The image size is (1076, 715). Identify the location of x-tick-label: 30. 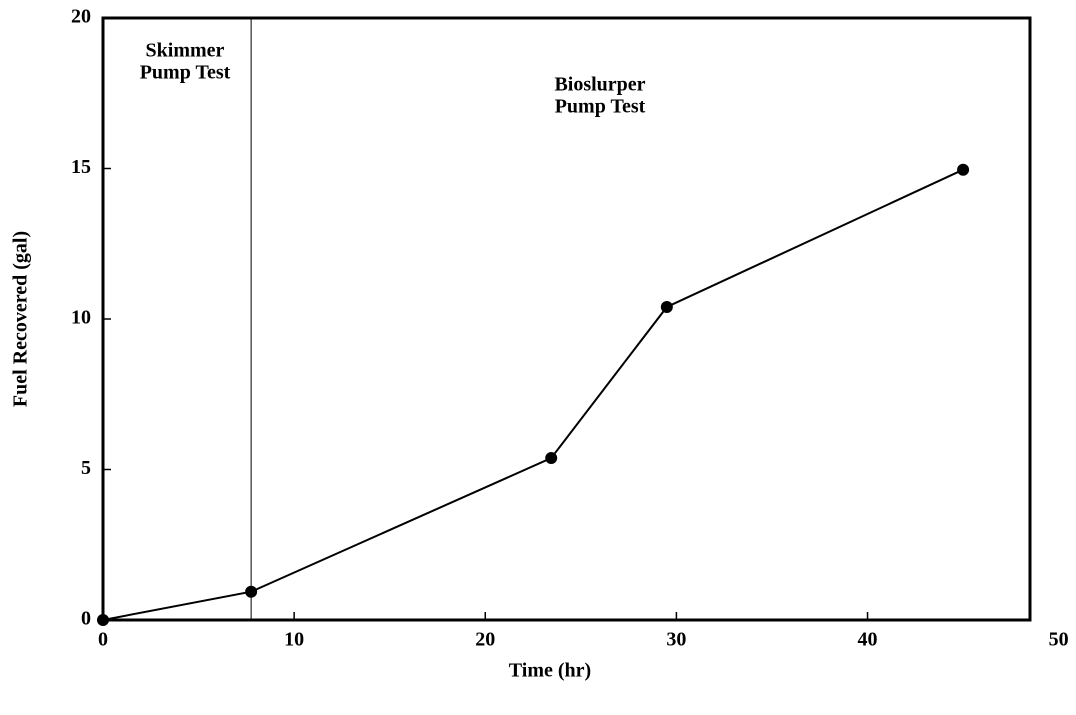
(676, 640).